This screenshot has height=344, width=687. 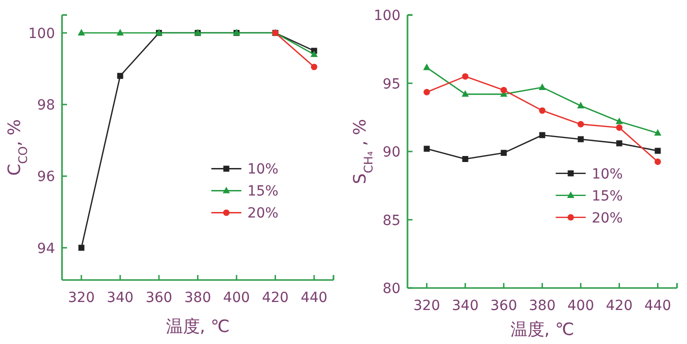 I want to click on y-tick-label: 96, so click(x=46, y=177).